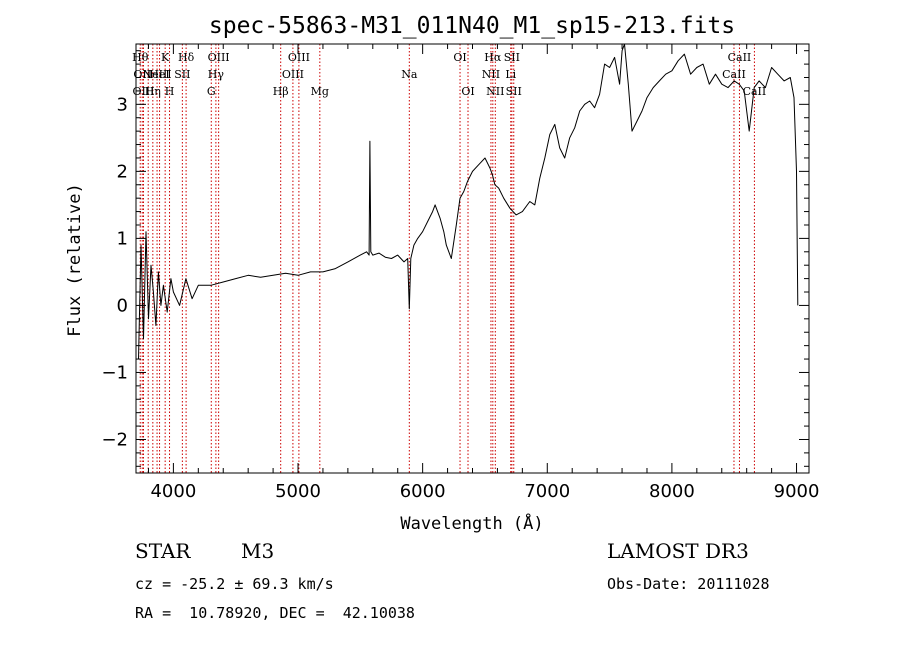 The width and height of the screenshot is (900, 649). What do you see at coordinates (186, 57) in the screenshot?
I see `spectral-line-label: Hδ` at bounding box center [186, 57].